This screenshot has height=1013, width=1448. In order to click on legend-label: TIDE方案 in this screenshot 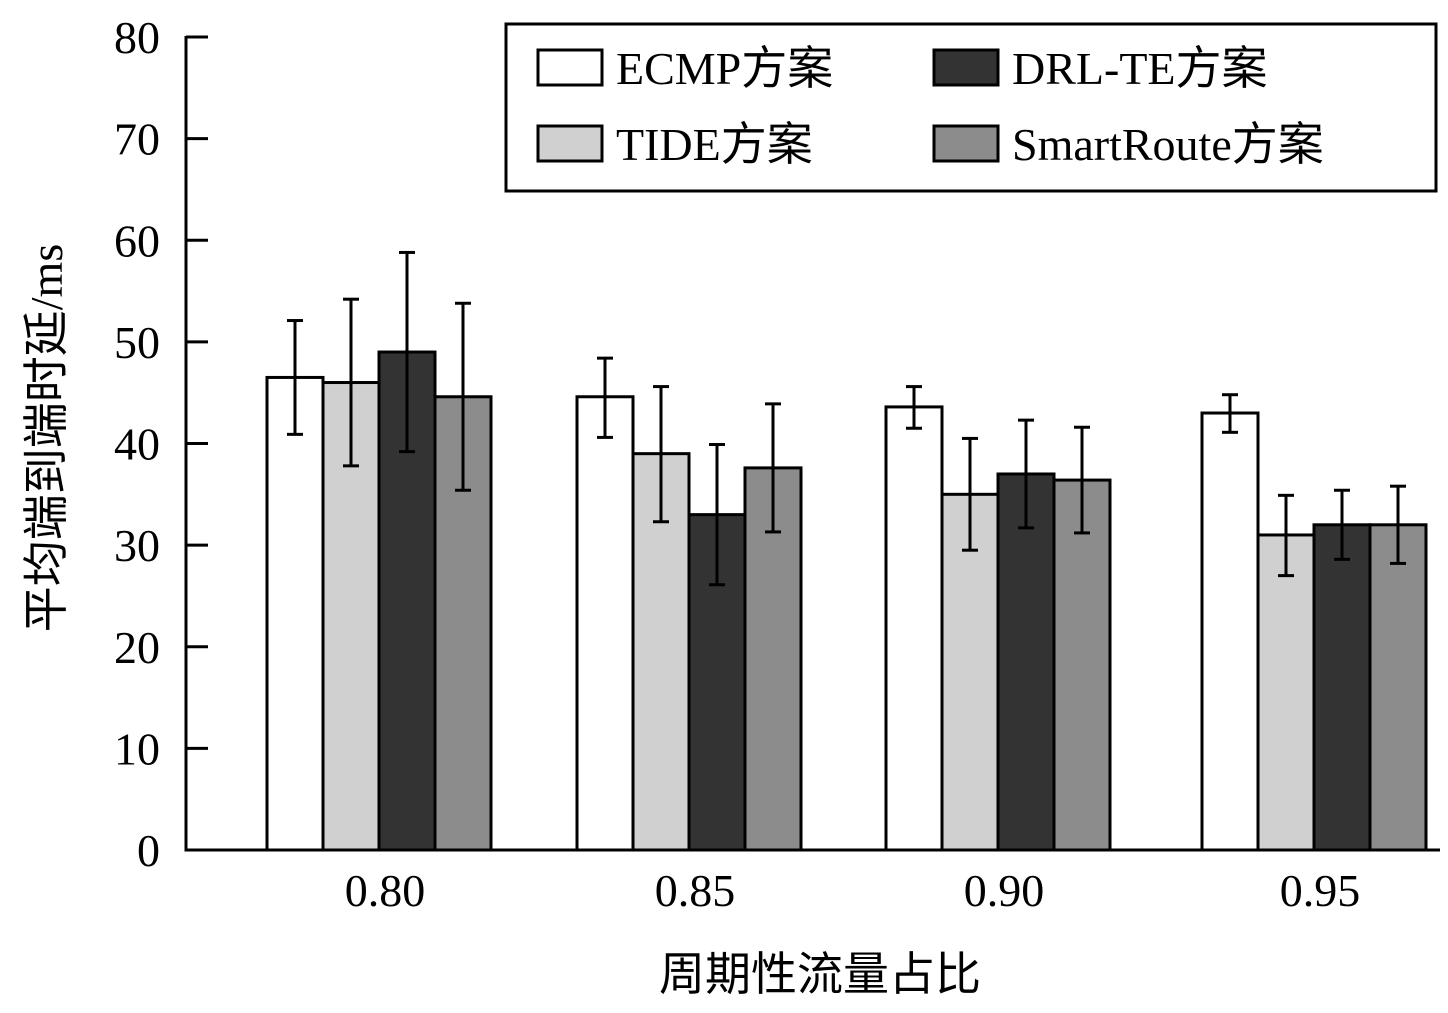, I will do `click(714, 144)`.